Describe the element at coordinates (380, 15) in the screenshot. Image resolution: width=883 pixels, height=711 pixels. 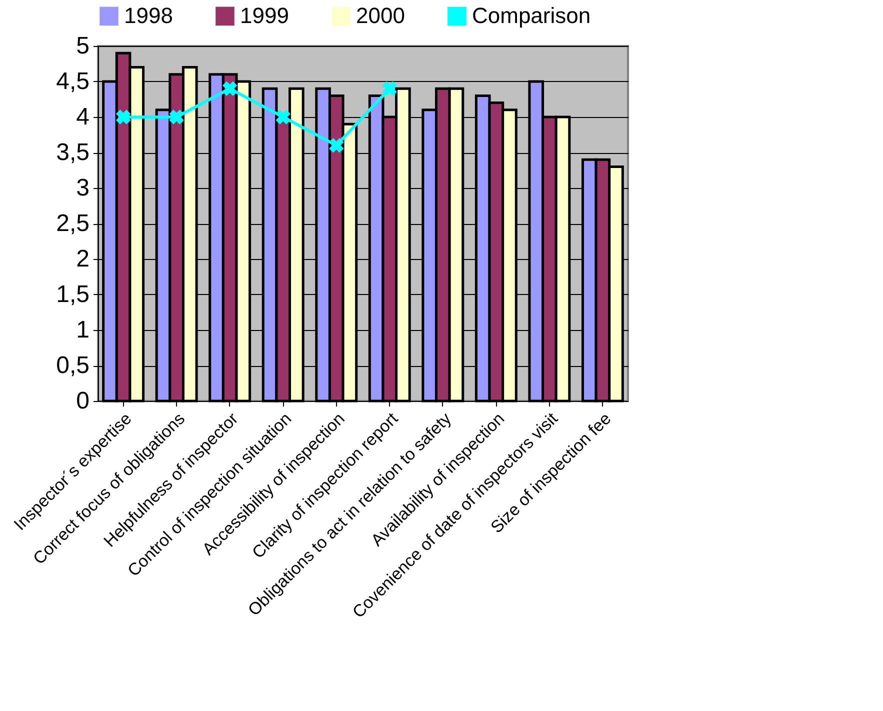
I see `legend-label: 2000` at that location.